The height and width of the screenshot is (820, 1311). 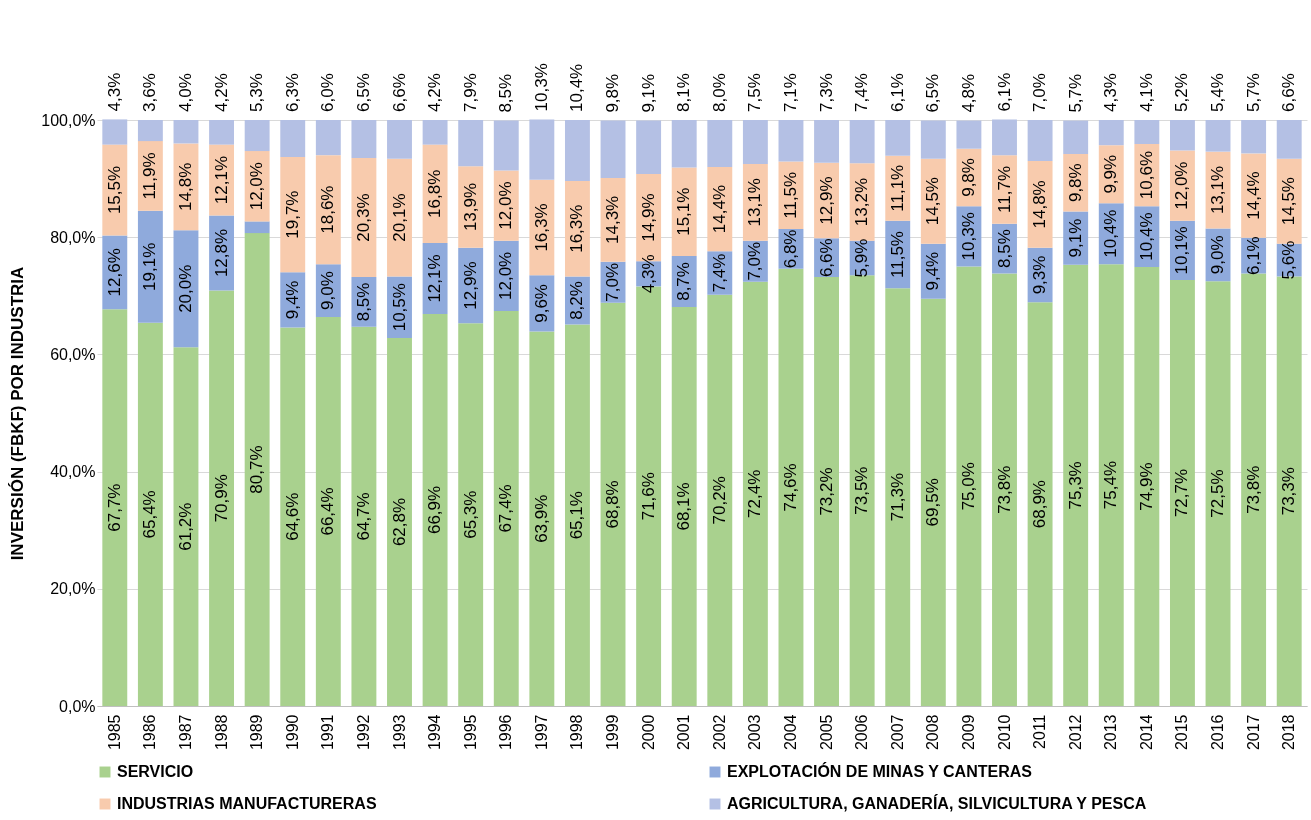 What do you see at coordinates (470, 207) in the screenshot?
I see `data-label: 13,9%` at bounding box center [470, 207].